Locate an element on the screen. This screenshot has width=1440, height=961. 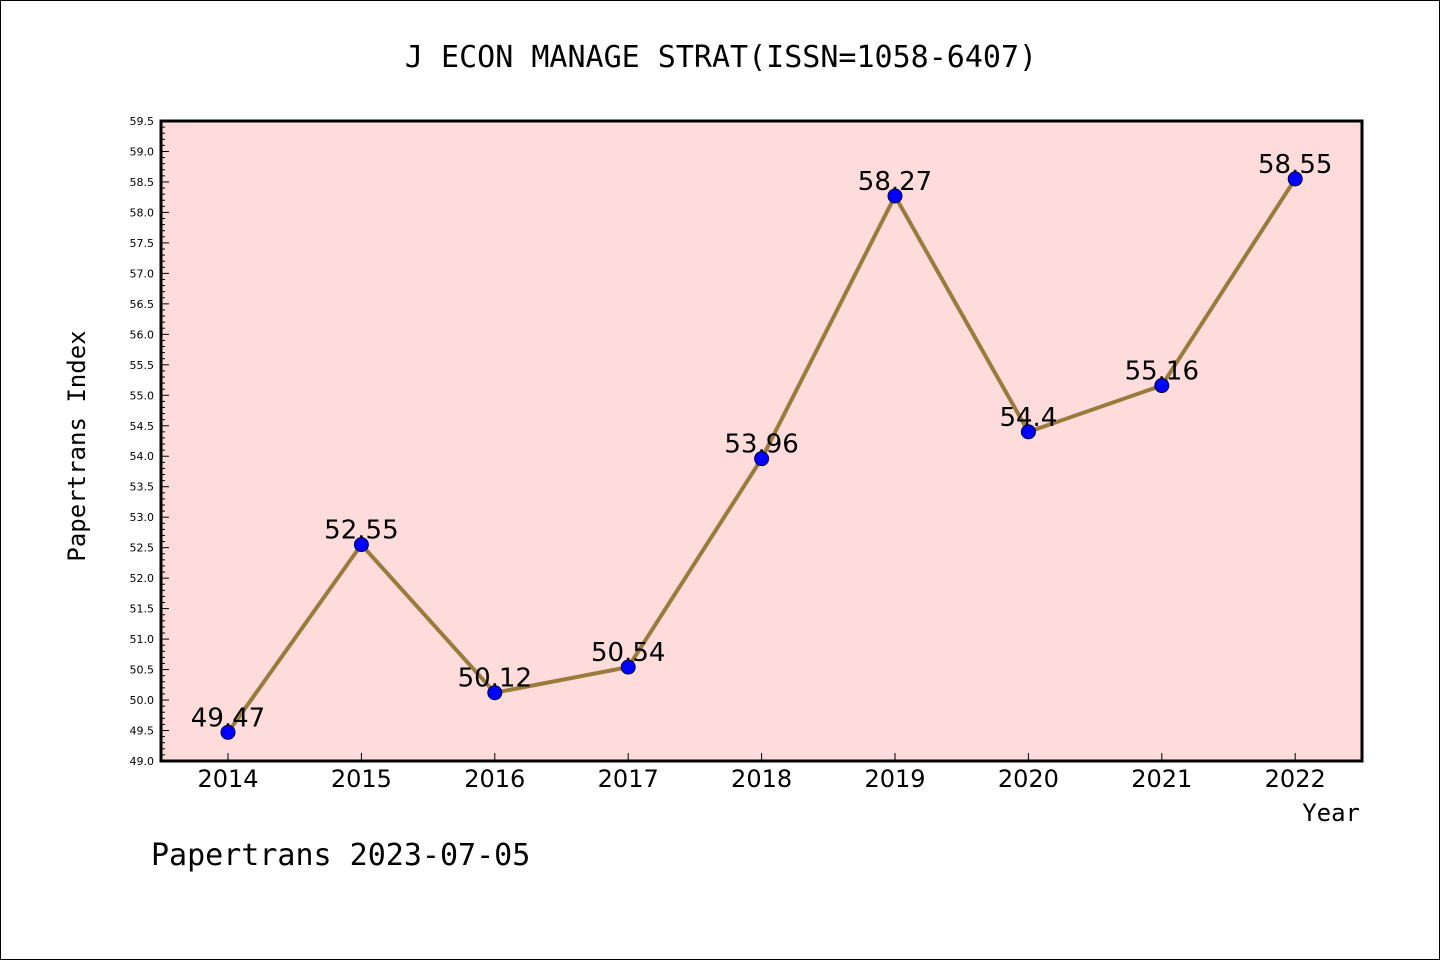
x-tick-label: 2021 is located at coordinates (1161, 779).